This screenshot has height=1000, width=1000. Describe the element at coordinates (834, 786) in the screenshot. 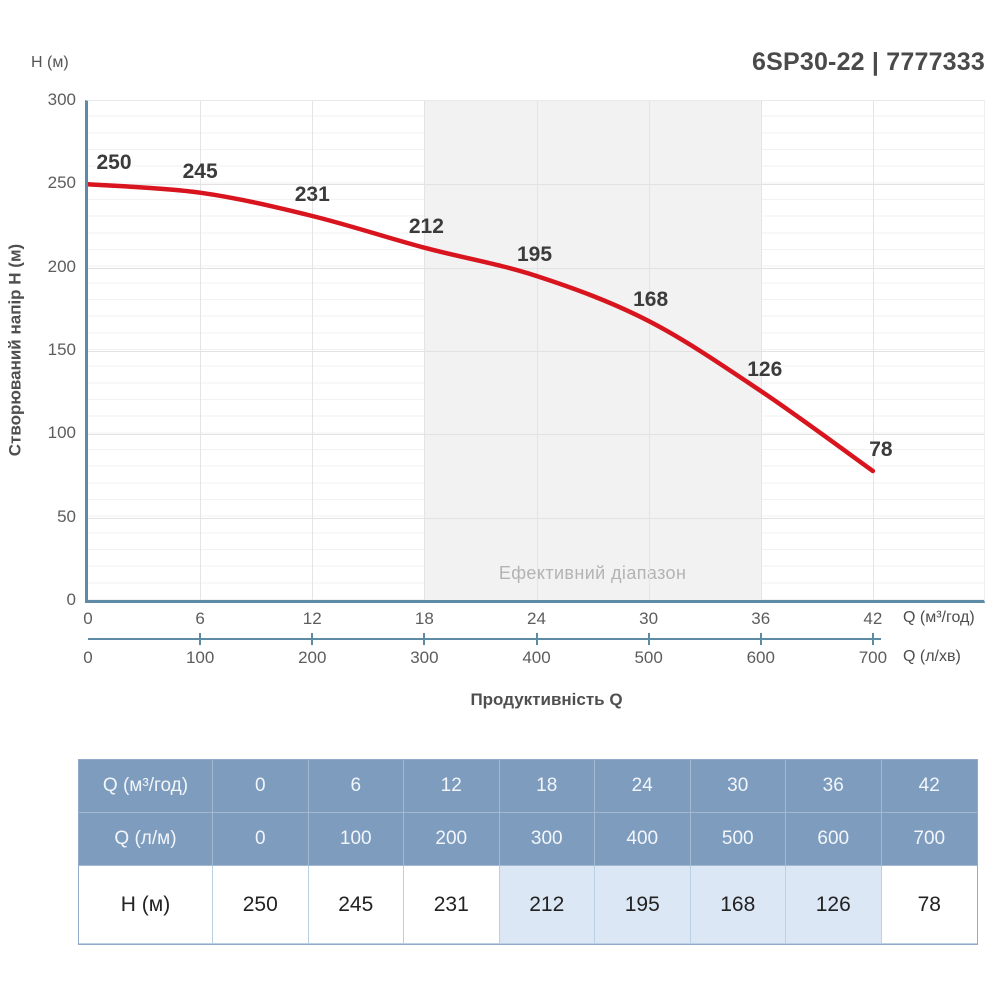

I see `table-cell: 36` at that location.